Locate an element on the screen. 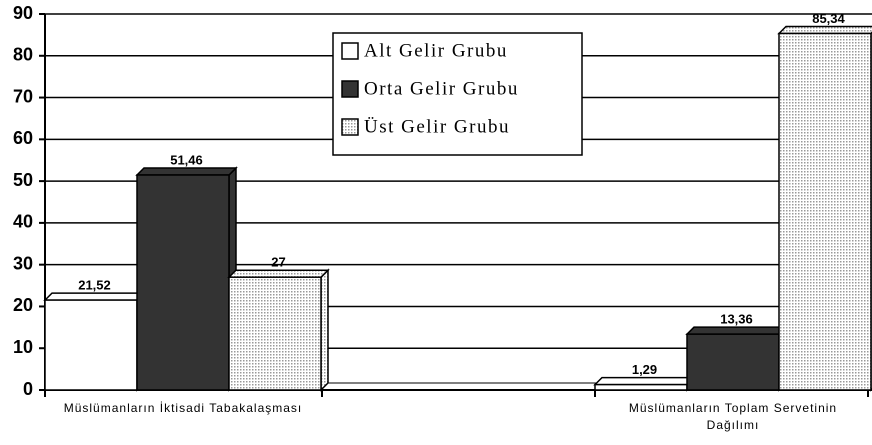 Image resolution: width=872 pixels, height=445 pixels. legend-label: Orta Gelir Grubu is located at coordinates (441, 88).